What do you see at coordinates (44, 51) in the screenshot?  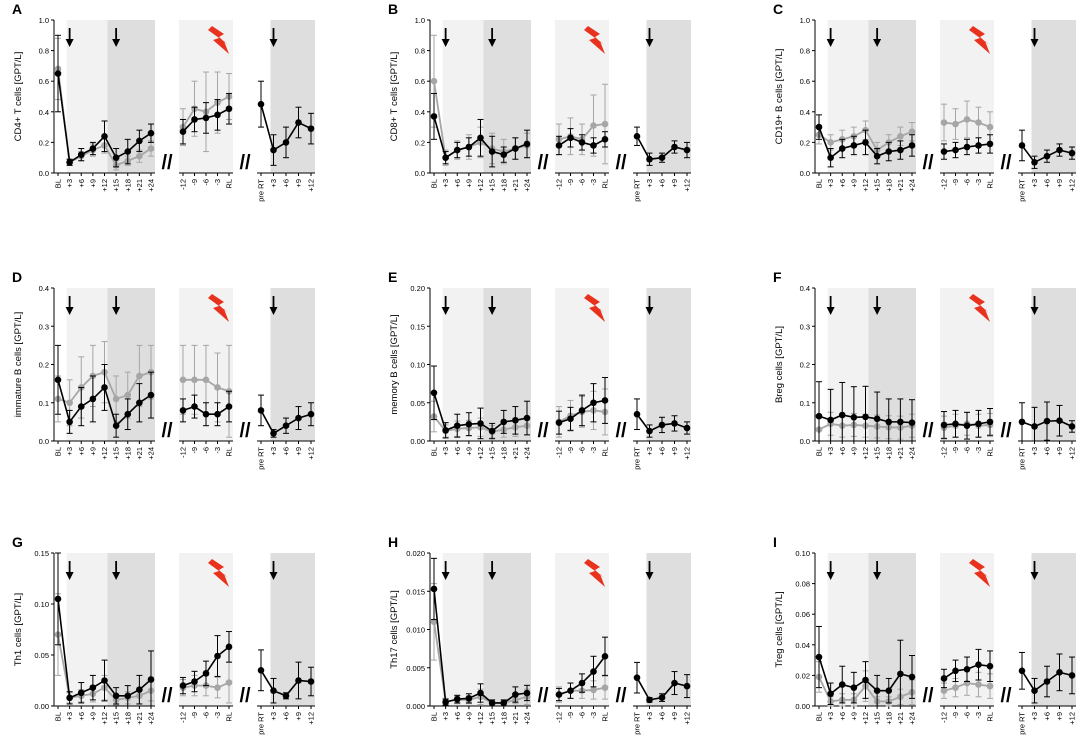 I see `y-tick-label: 0.8` at bounding box center [44, 51].